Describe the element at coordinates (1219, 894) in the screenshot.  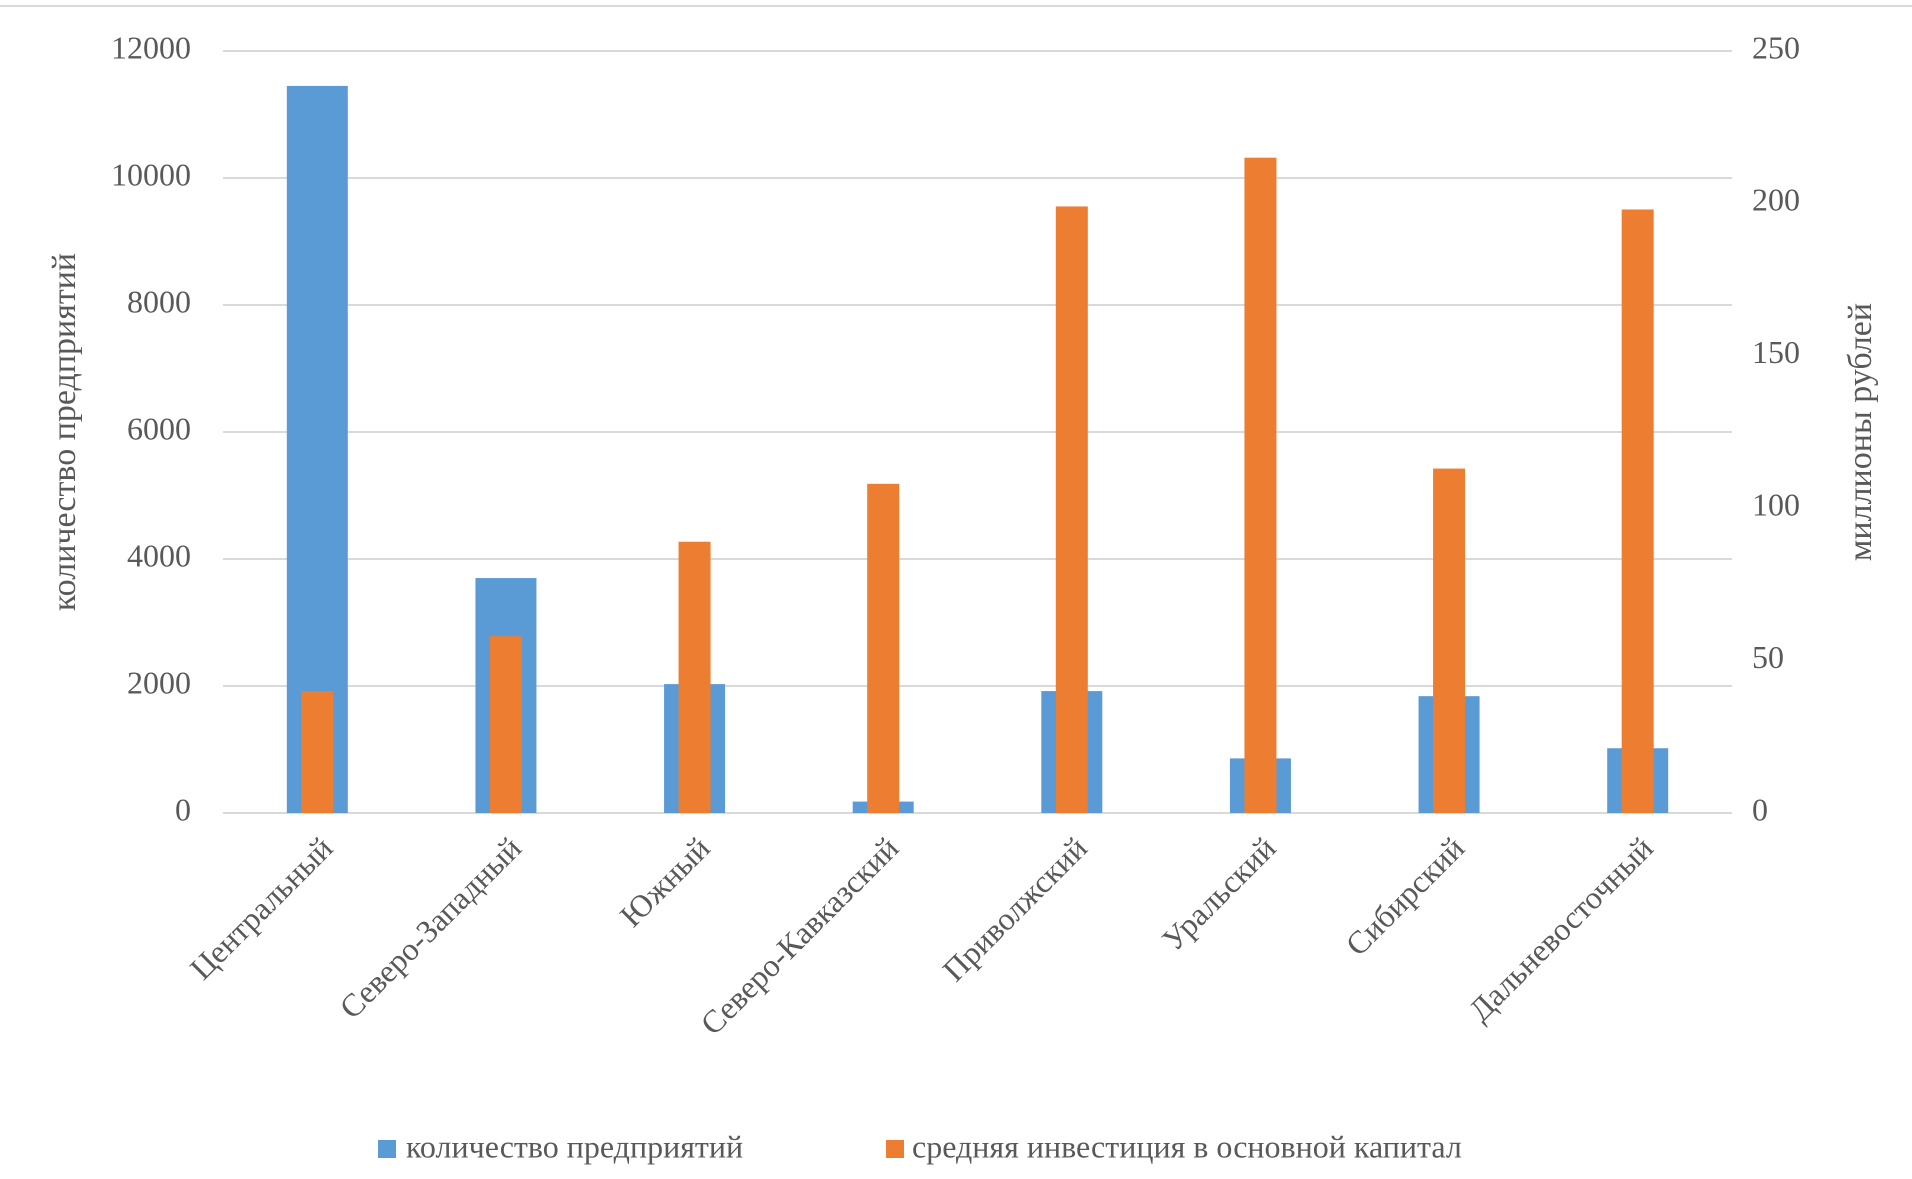
I see `x-tick-label: Уральский` at that location.